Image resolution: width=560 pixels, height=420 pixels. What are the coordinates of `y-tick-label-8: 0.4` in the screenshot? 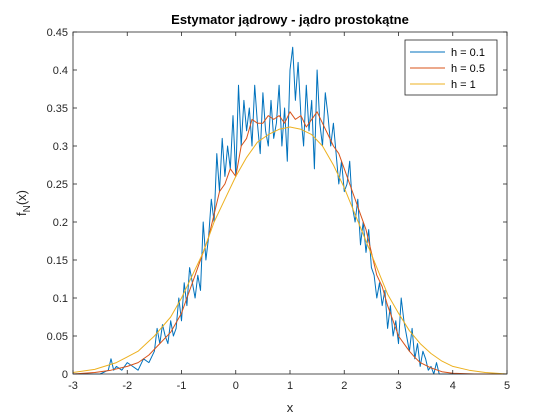 It's located at (60, 71).